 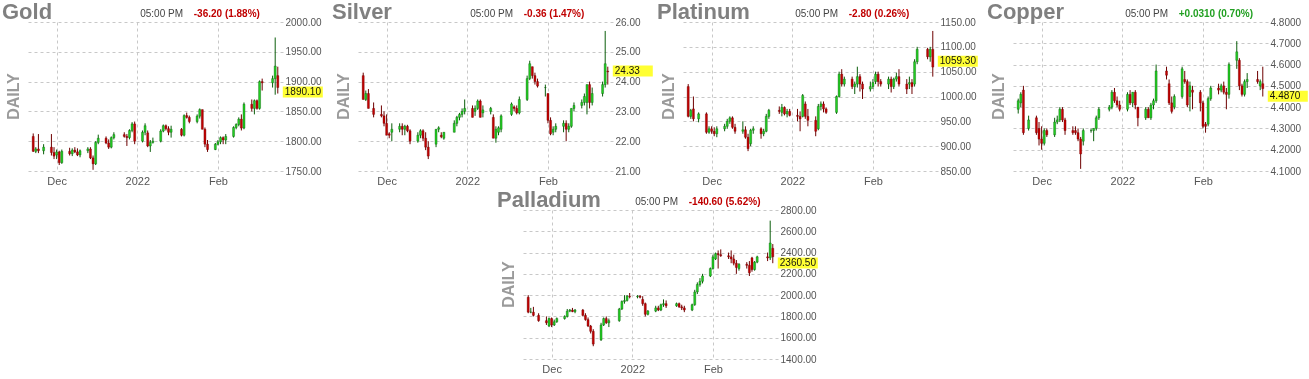 What do you see at coordinates (1286, 22) in the screenshot?
I see `y-tick-label: 4.8000` at bounding box center [1286, 22].